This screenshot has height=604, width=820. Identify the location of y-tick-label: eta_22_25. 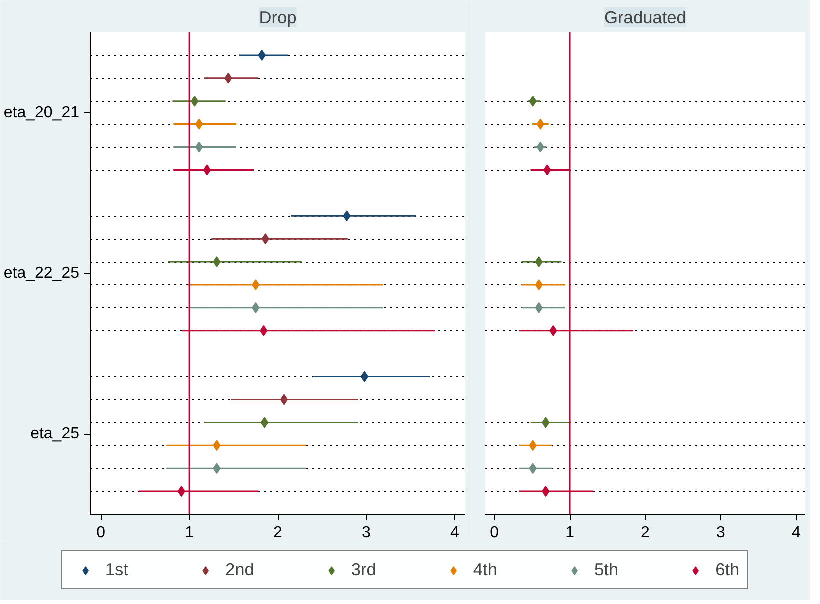
(42, 273).